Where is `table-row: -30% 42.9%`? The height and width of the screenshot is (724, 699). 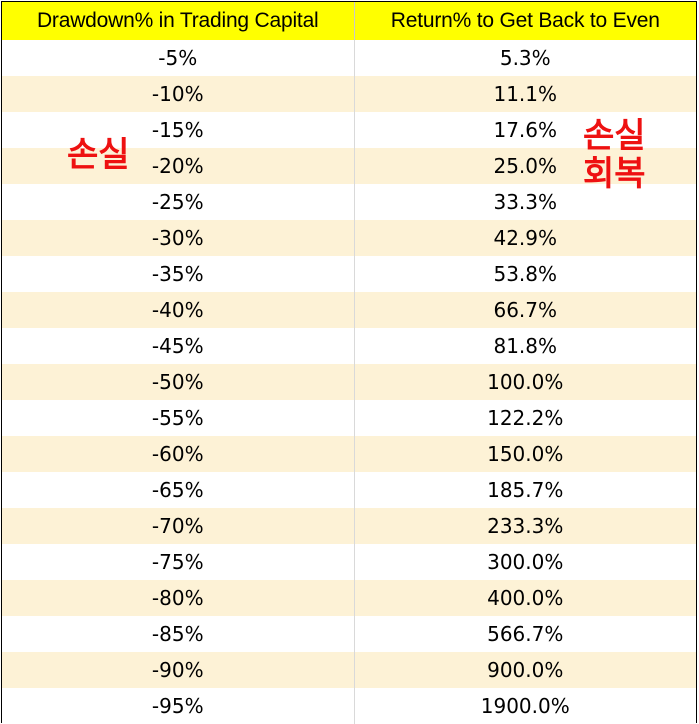 table-row: -30% 42.9% is located at coordinates (349, 238).